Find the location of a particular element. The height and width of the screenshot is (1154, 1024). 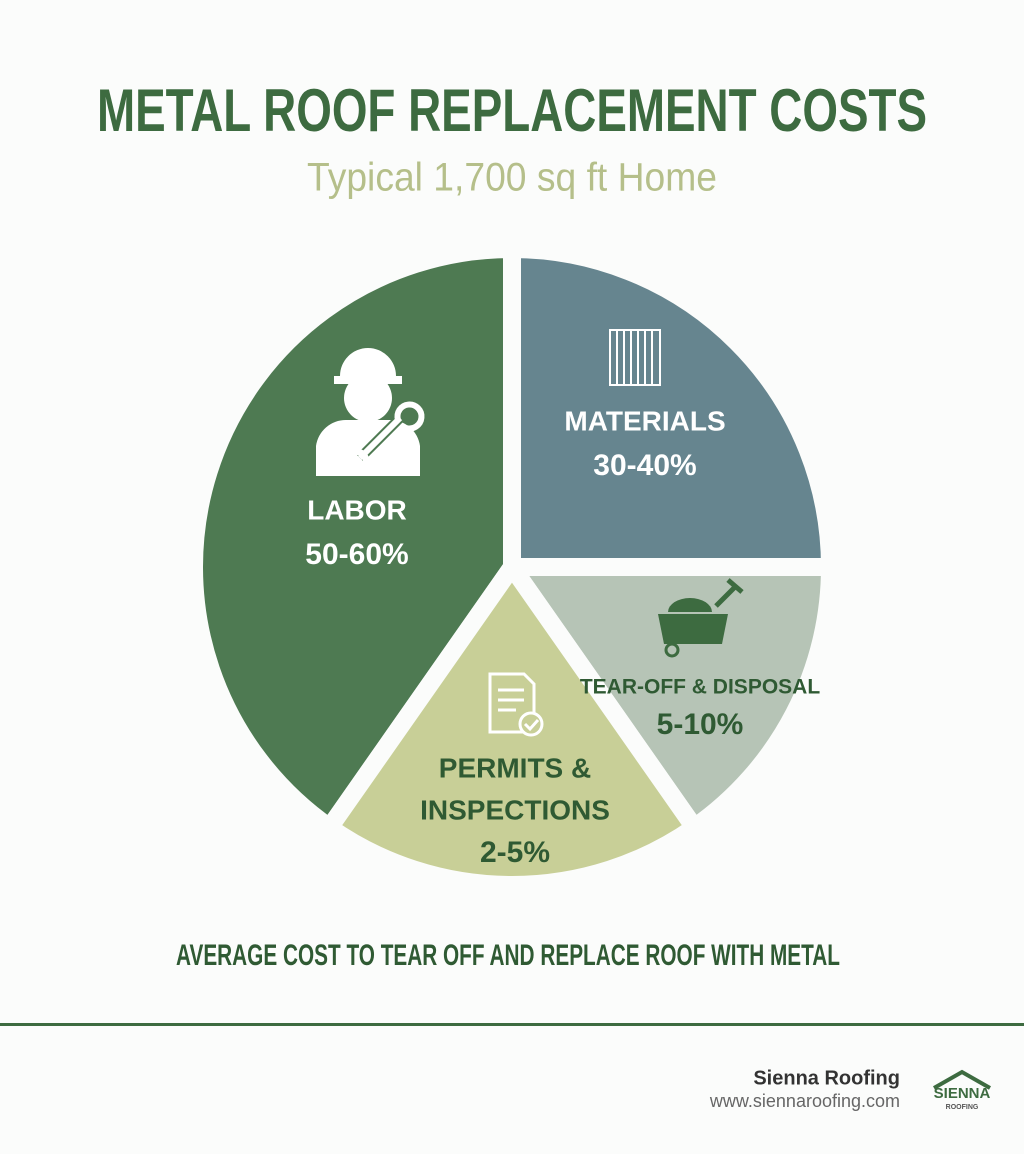

slice-label: TEAR-OFF & DISPOSAL is located at coordinates (700, 687).